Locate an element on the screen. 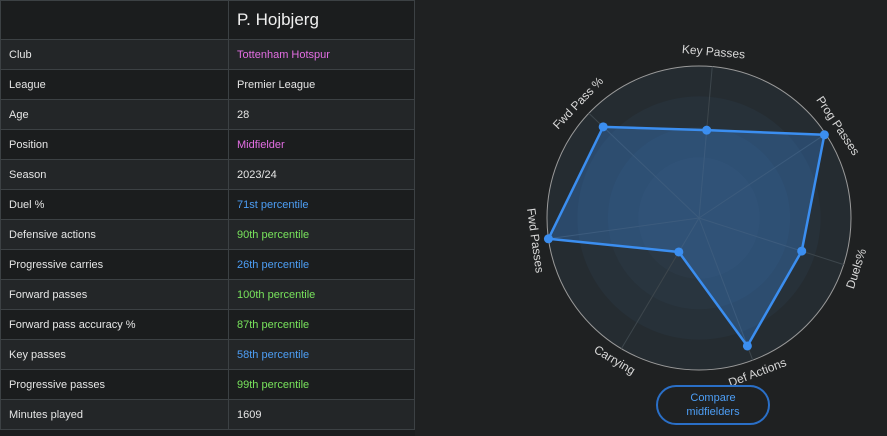  table-row: League Premier League is located at coordinates (207, 84).